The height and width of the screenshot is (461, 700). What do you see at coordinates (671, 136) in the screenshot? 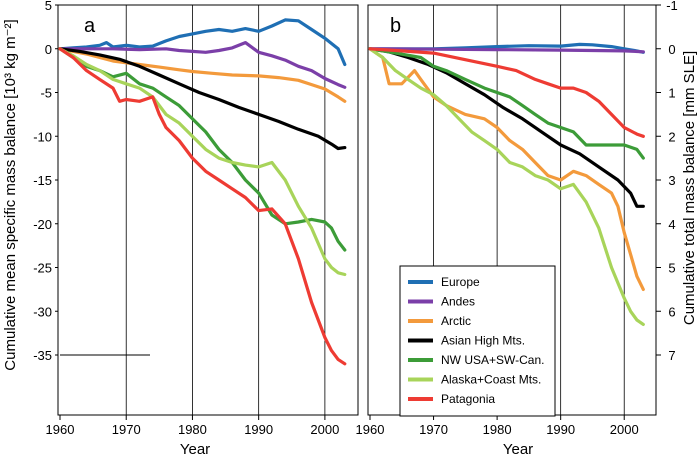
I see `y-tick-label-right-2: 2` at bounding box center [671, 136].